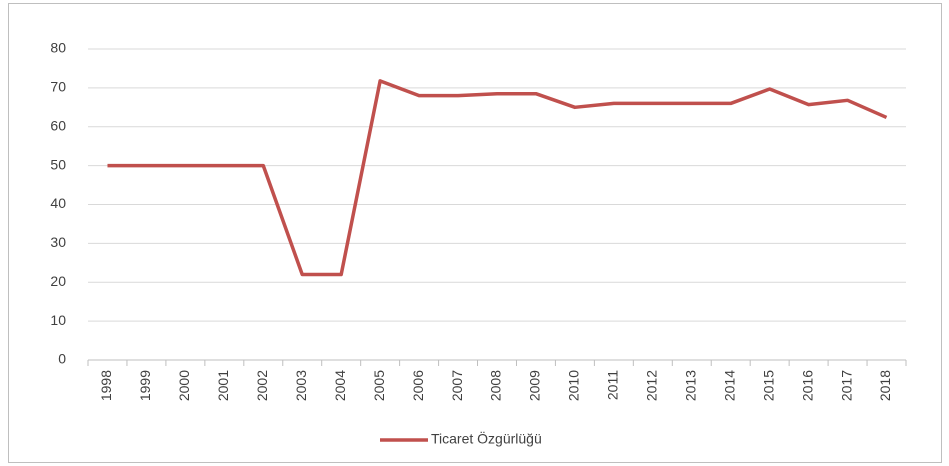 This screenshot has height=466, width=949. What do you see at coordinates (58, 48) in the screenshot?
I see `y-tick-label: 80` at bounding box center [58, 48].